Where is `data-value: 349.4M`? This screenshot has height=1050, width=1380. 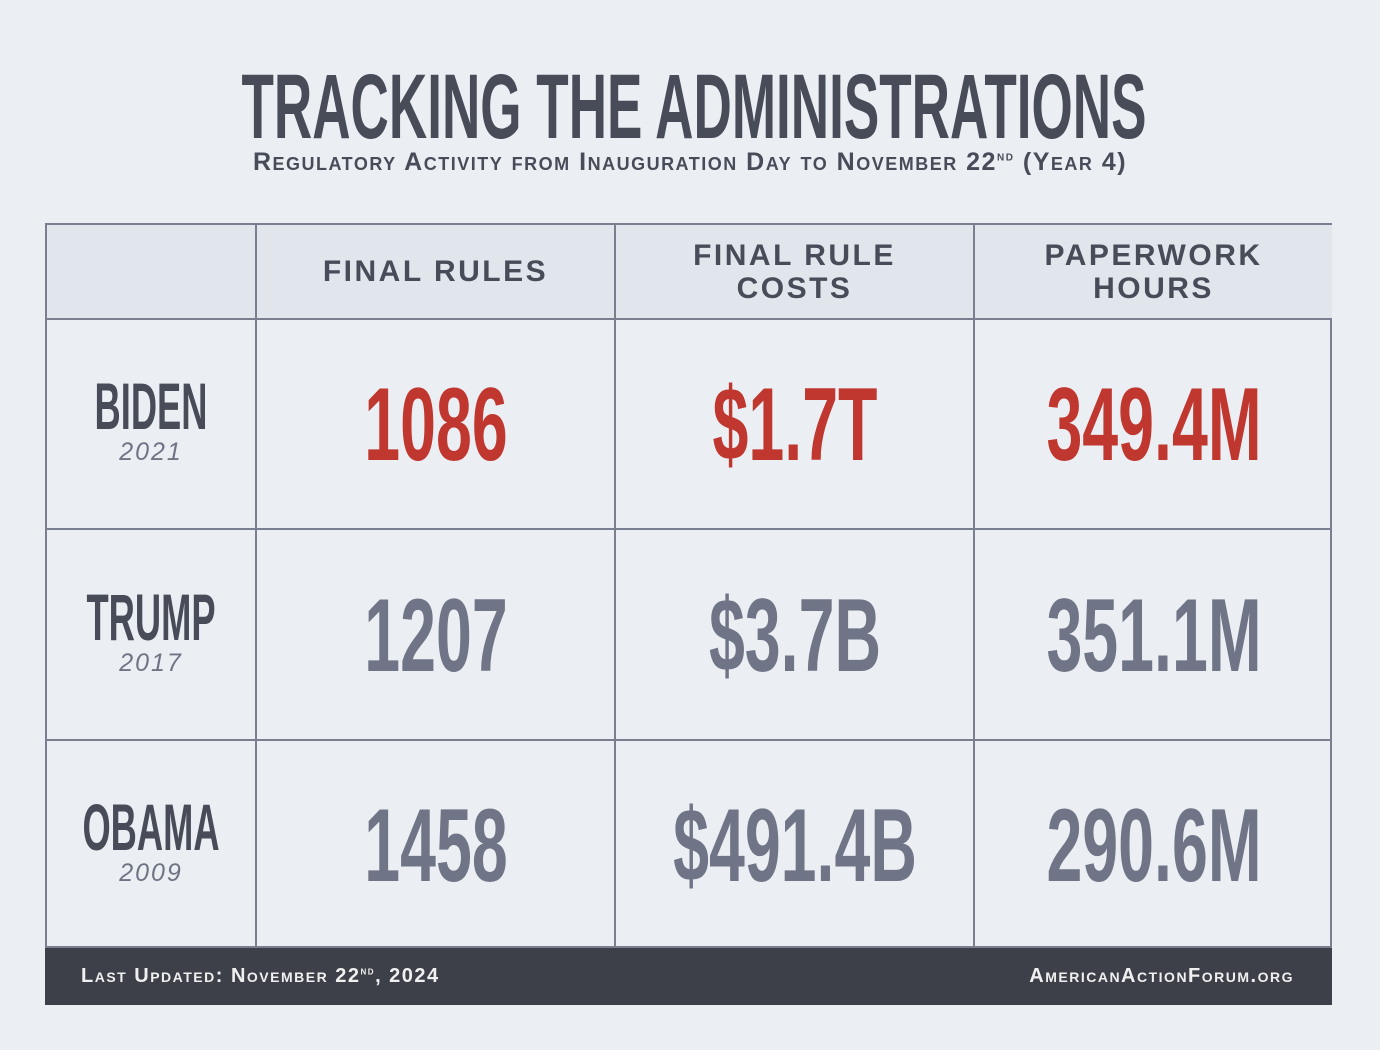 data-value: 349.4M is located at coordinates (1153, 425).